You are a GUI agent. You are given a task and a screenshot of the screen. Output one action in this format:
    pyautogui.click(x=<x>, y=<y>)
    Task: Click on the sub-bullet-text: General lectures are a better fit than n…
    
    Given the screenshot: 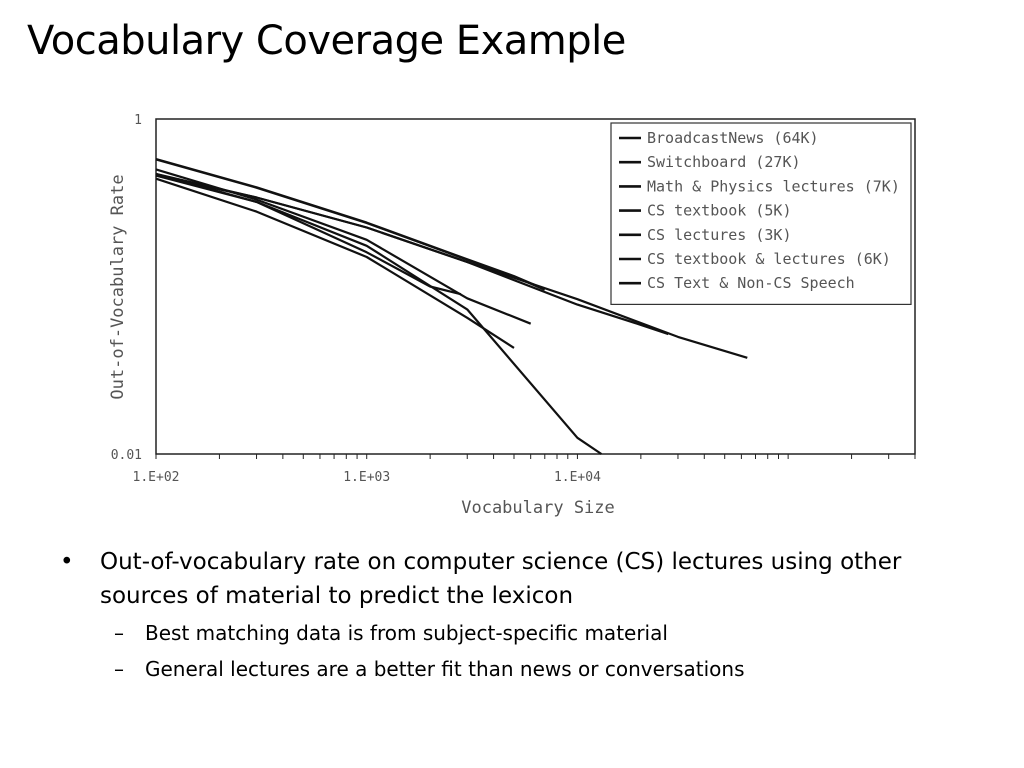 What is the action you would take?
    pyautogui.click(x=445, y=669)
    